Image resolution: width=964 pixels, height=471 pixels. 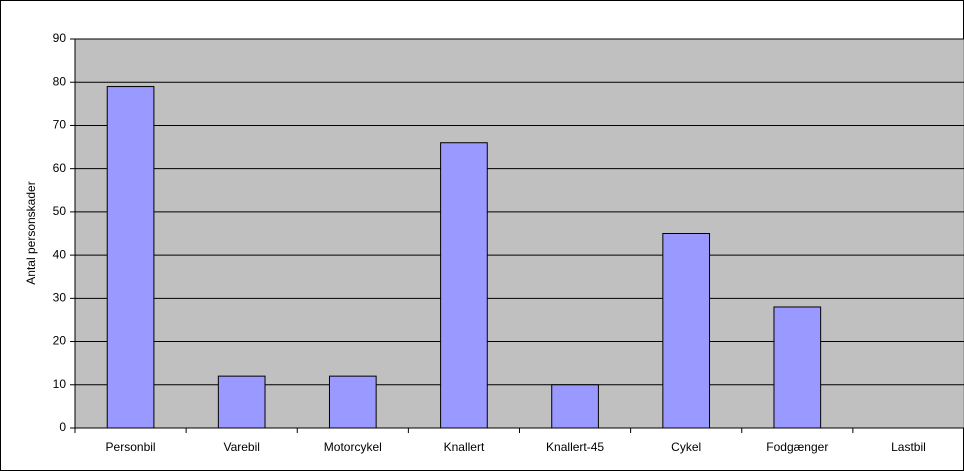 I want to click on y-tick-label: 0, so click(x=62, y=427).